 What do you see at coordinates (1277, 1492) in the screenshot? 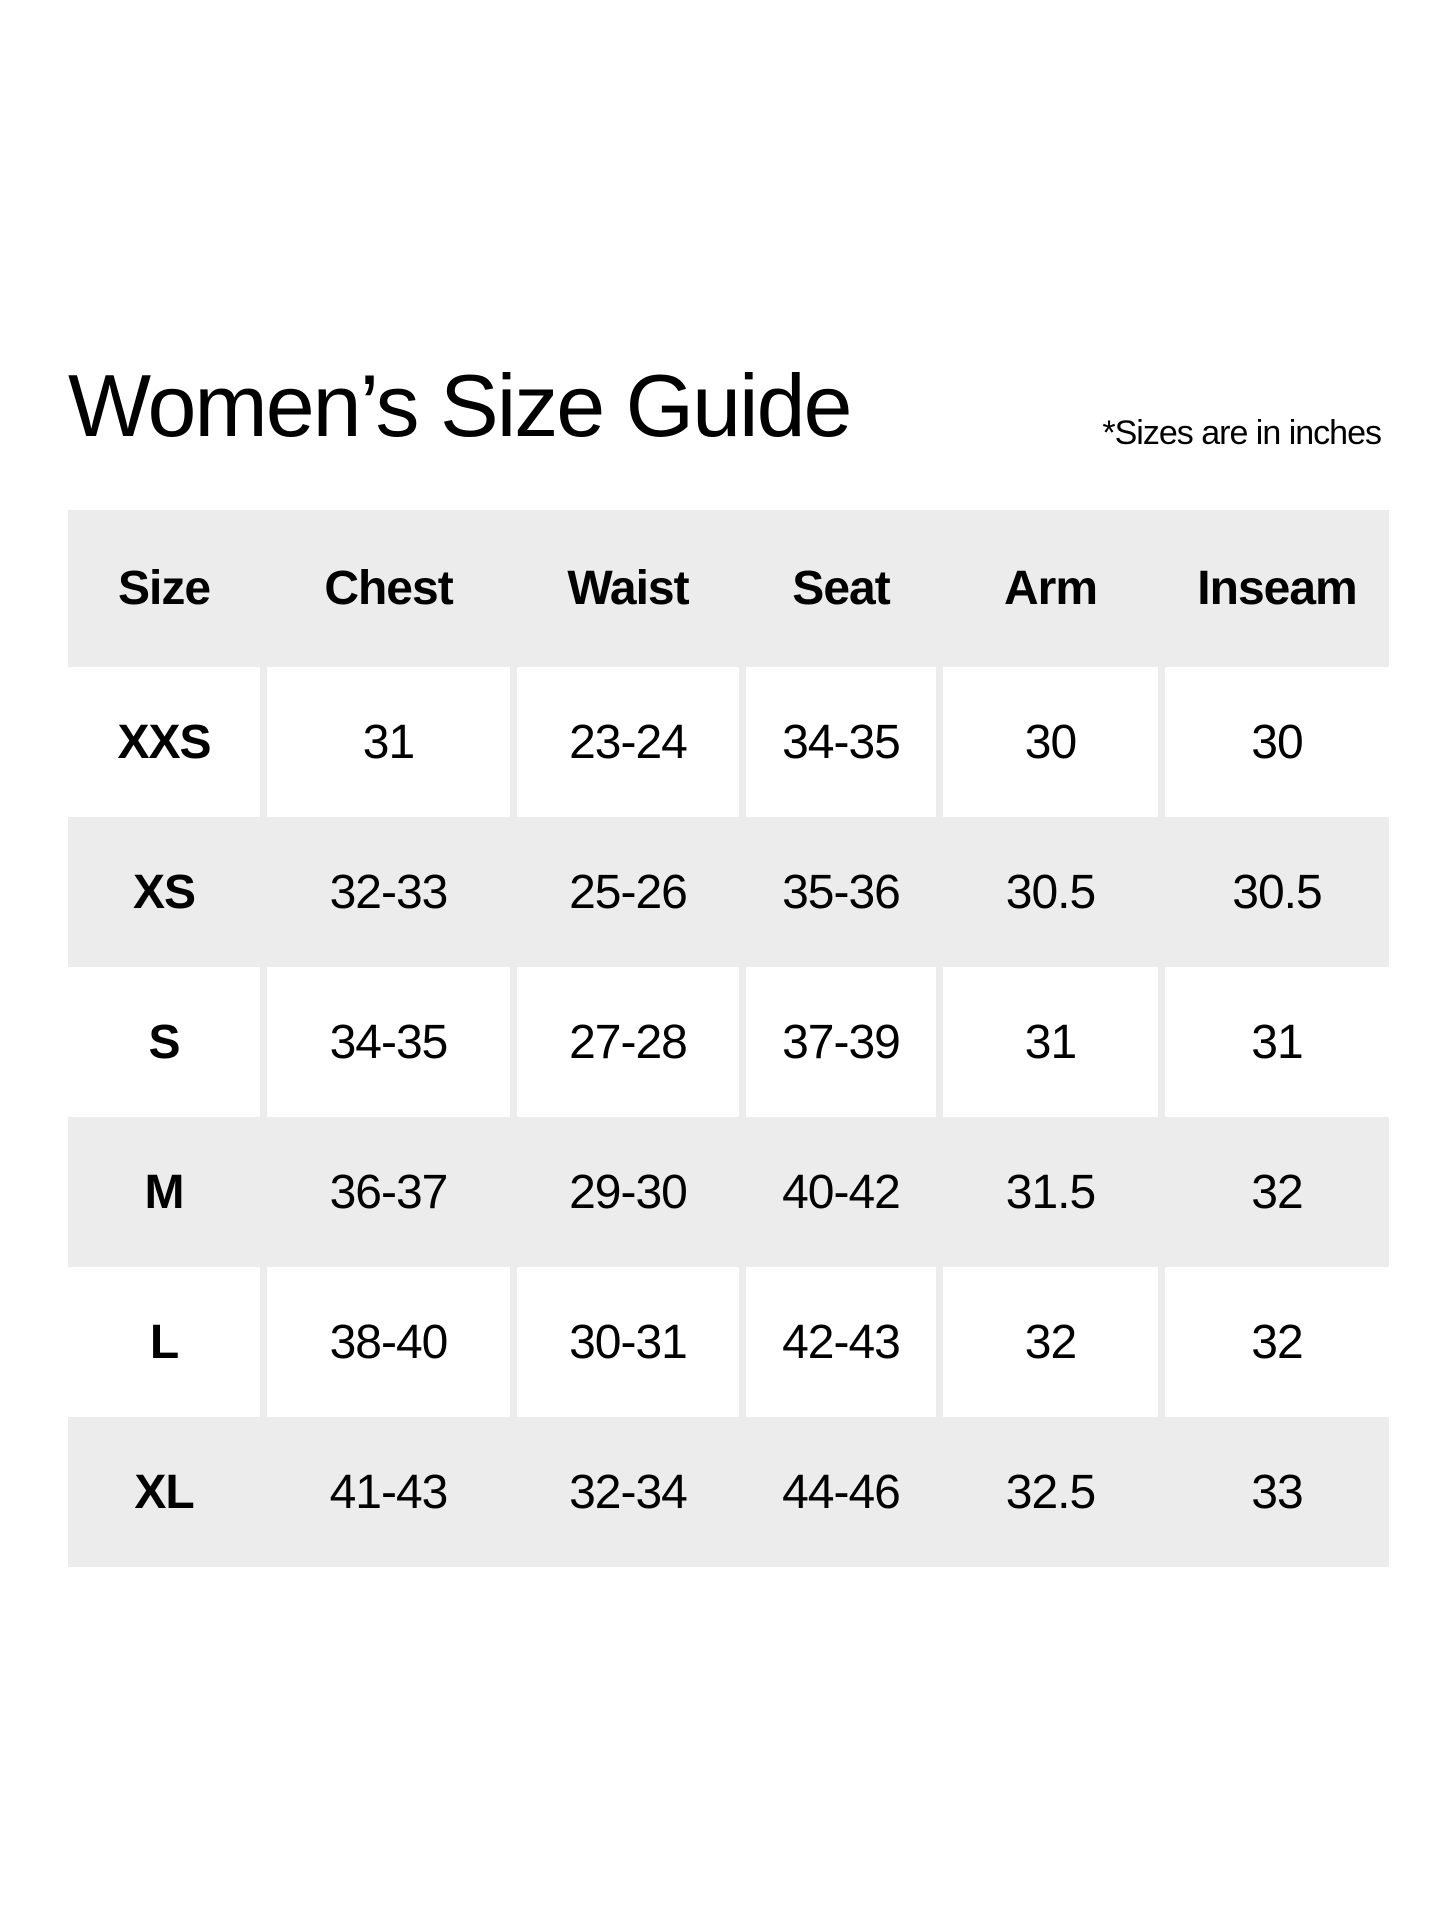
I see `measurement-cell: 33` at bounding box center [1277, 1492].